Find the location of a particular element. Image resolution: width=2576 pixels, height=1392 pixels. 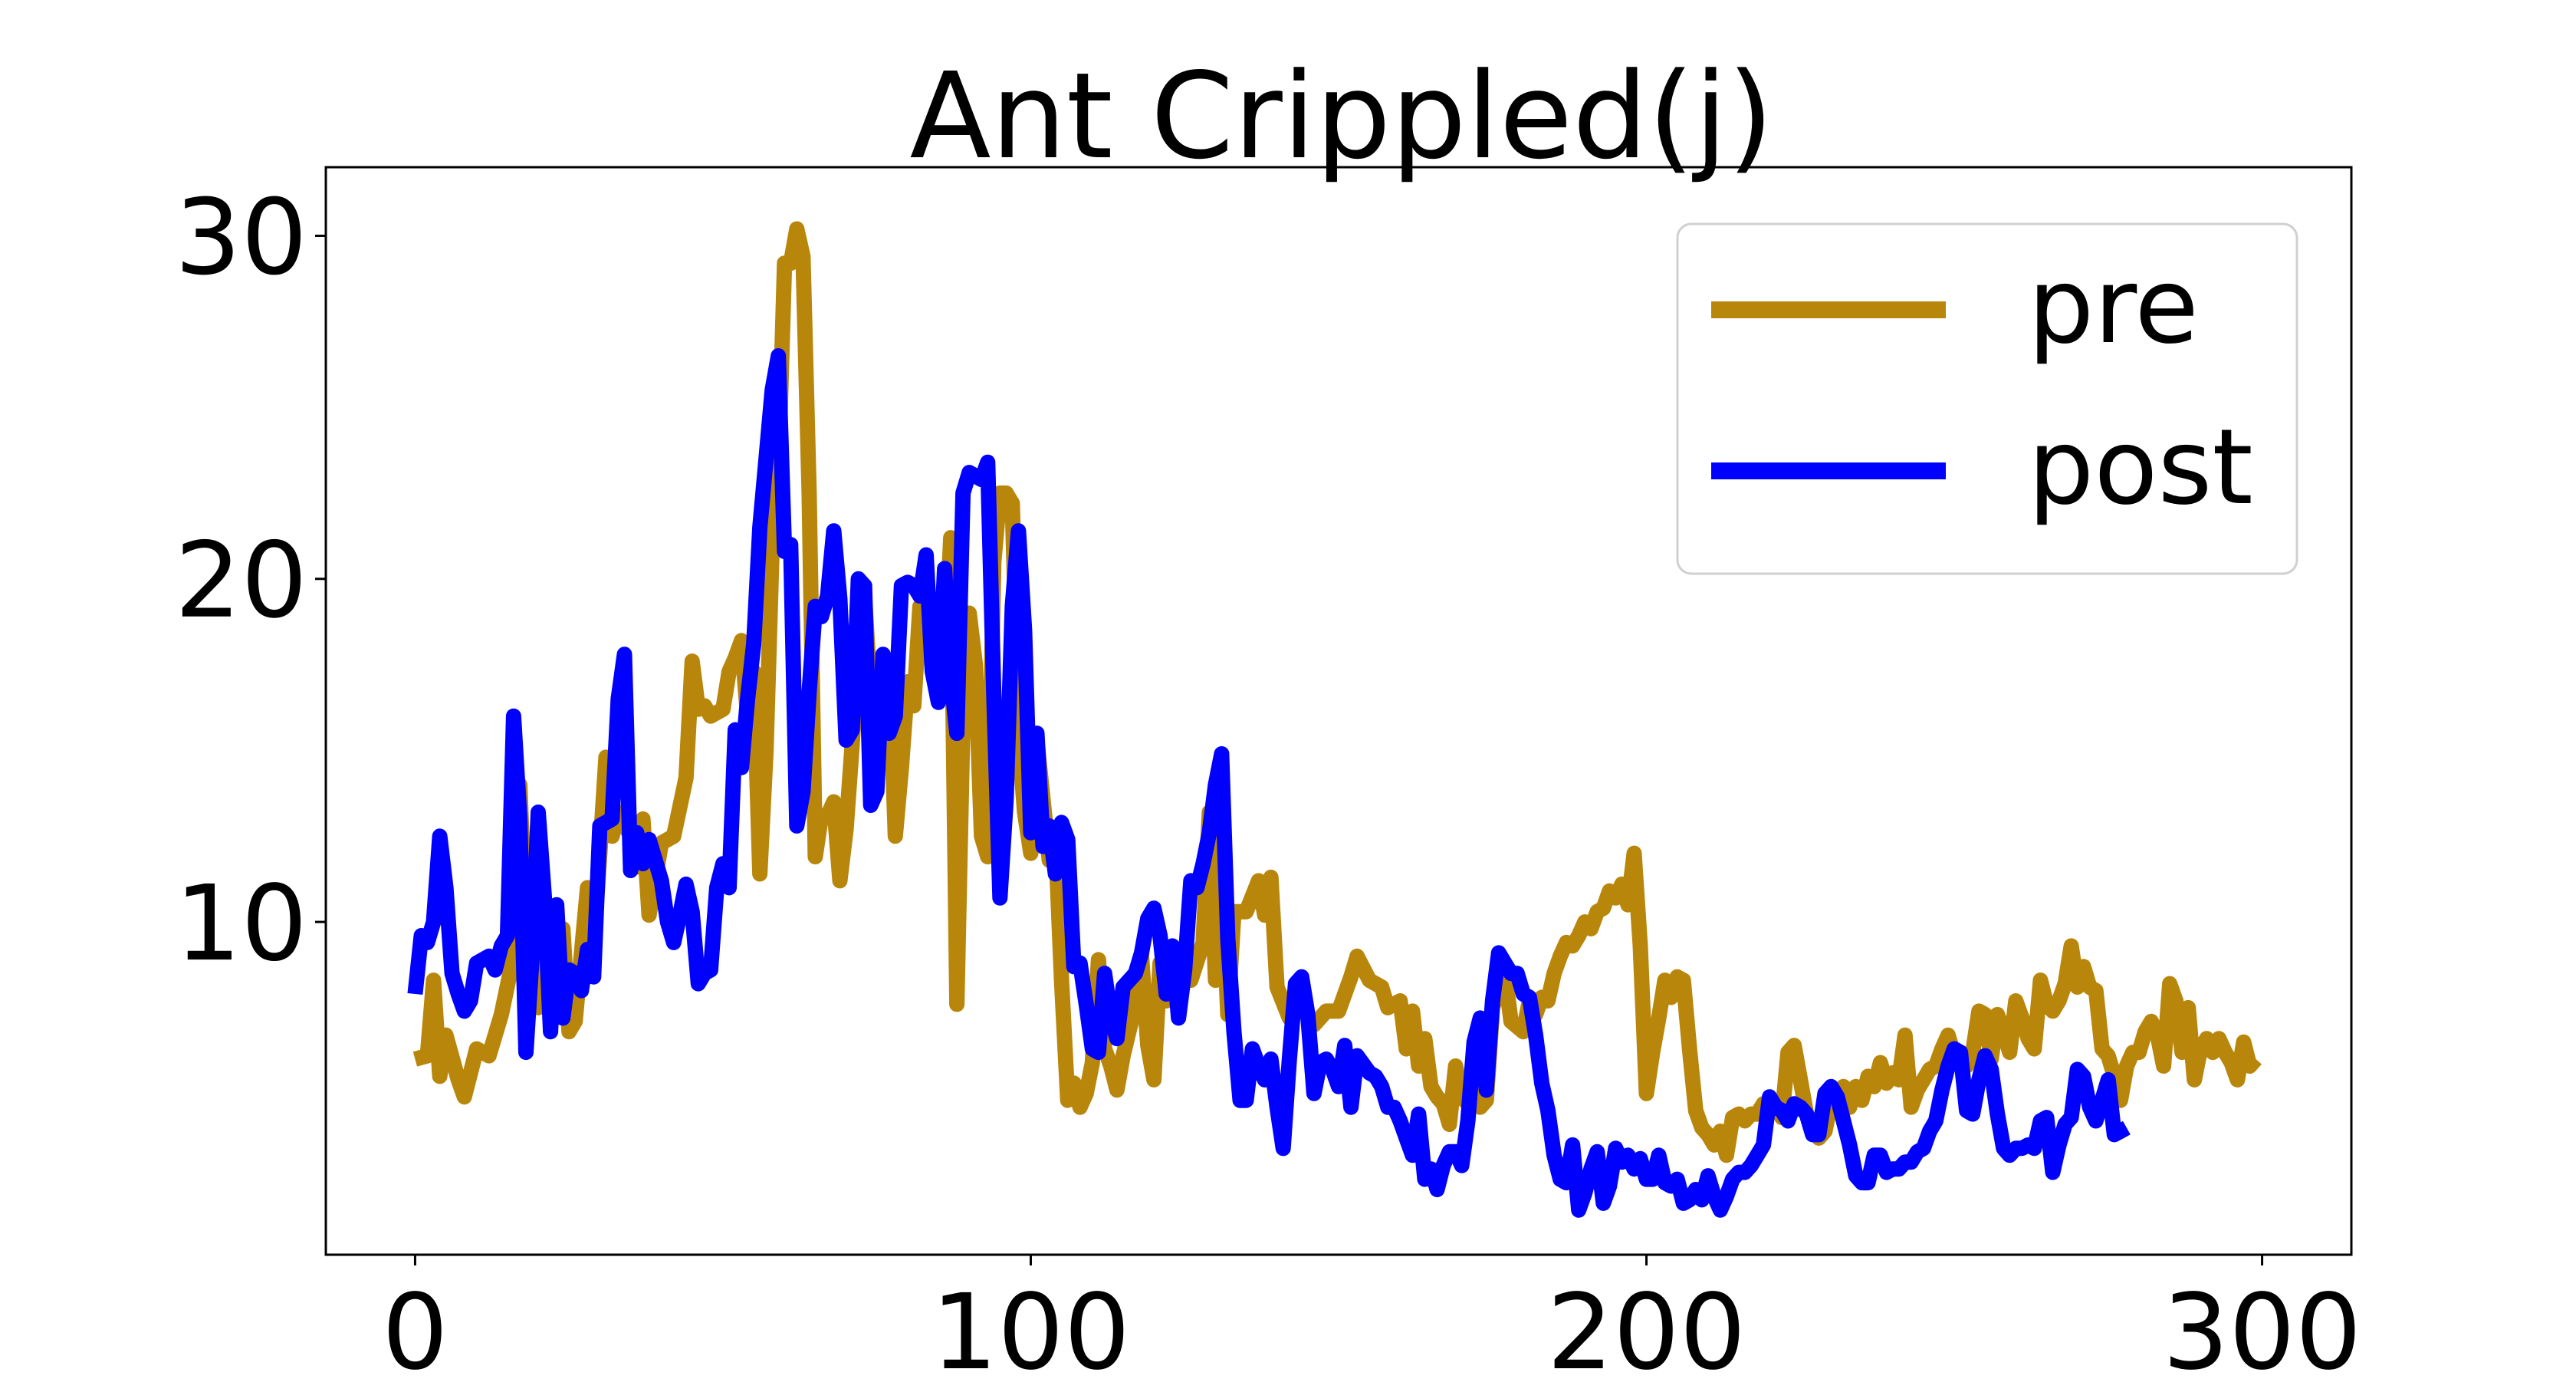

legend-label-pre: pre is located at coordinates (2113, 306).